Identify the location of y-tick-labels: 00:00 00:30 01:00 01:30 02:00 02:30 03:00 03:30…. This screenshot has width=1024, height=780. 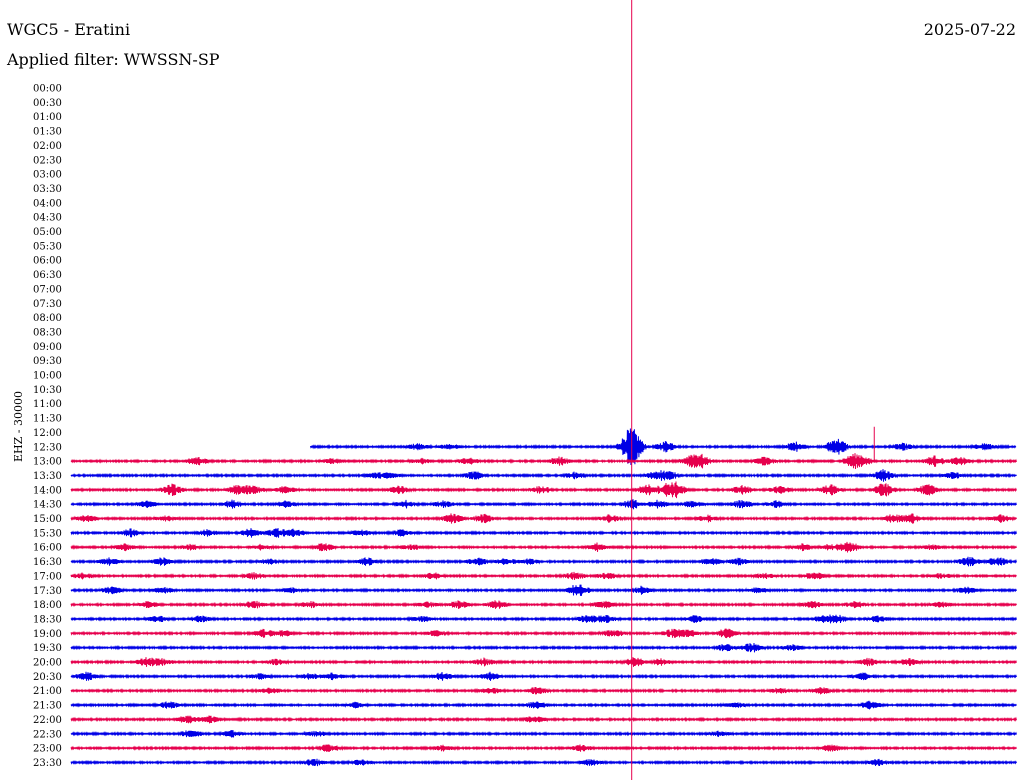
(47, 426).